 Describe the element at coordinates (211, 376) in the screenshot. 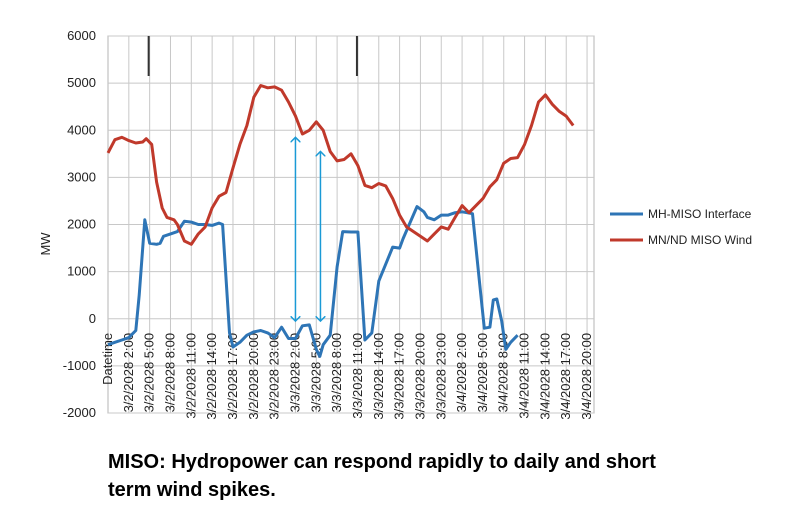

I see `x-tick-label: 3/2/2028 14:00` at that location.